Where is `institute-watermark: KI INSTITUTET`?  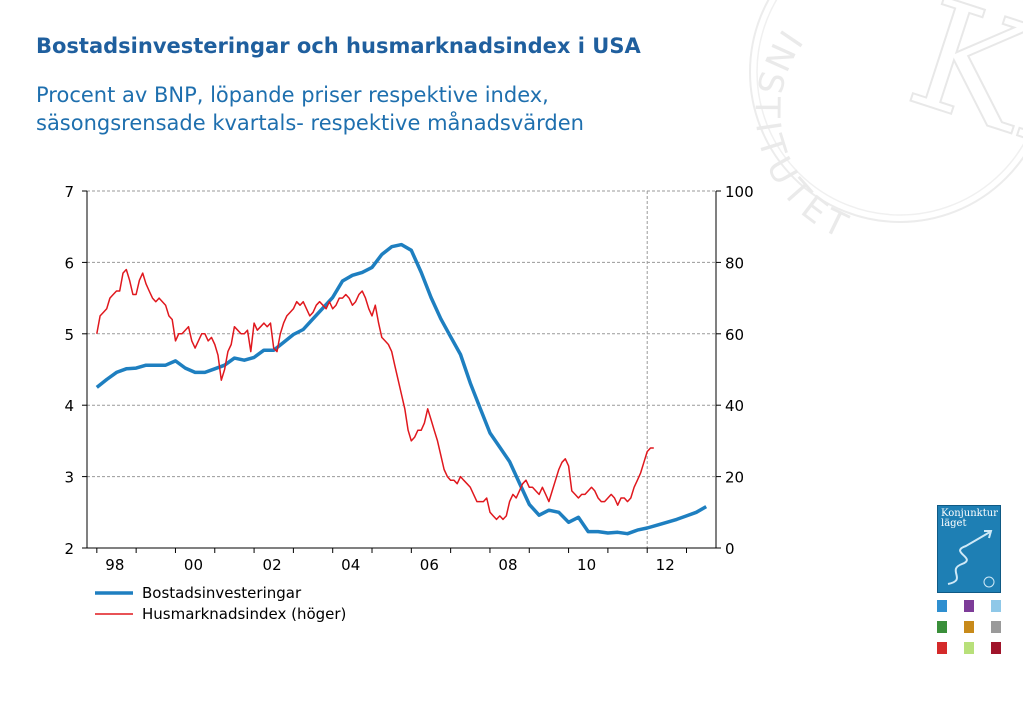
institute-watermark: KI INSTITUTET is located at coordinates (881, 132).